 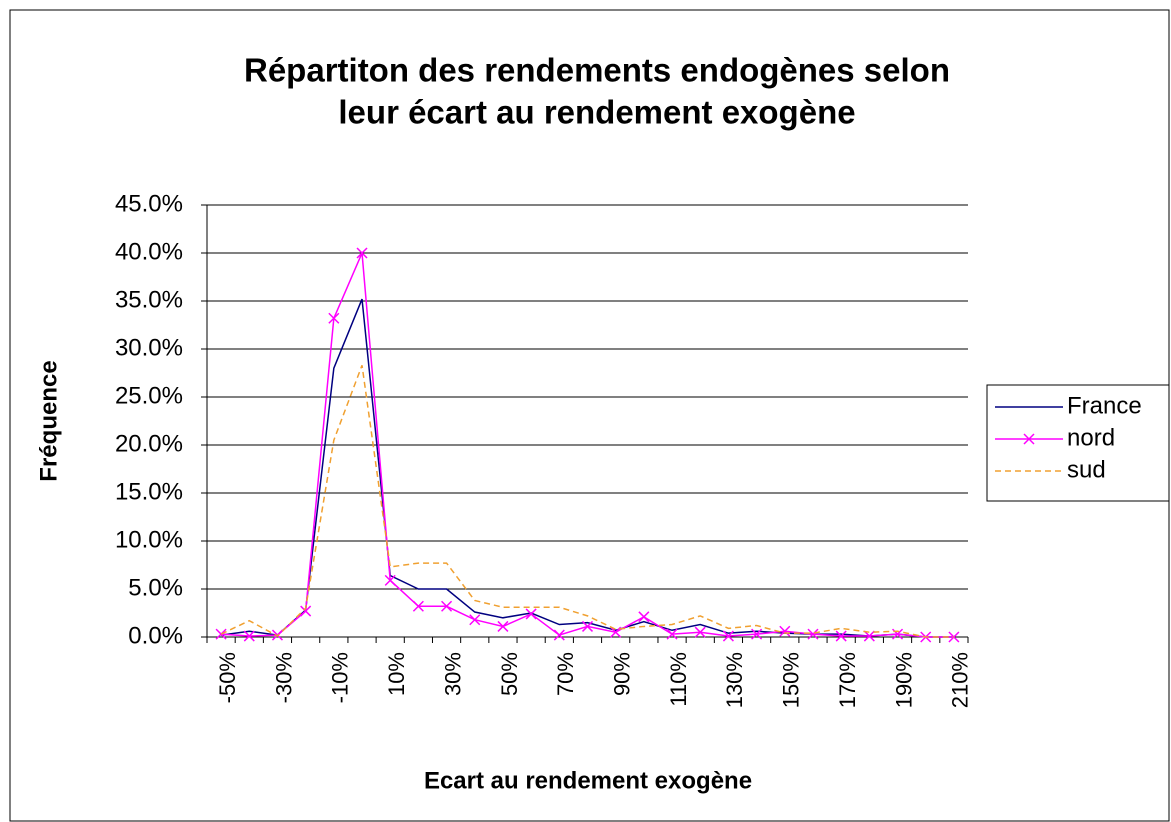 What do you see at coordinates (621, 674) in the screenshot?
I see `x-tick-label: 90%` at bounding box center [621, 674].